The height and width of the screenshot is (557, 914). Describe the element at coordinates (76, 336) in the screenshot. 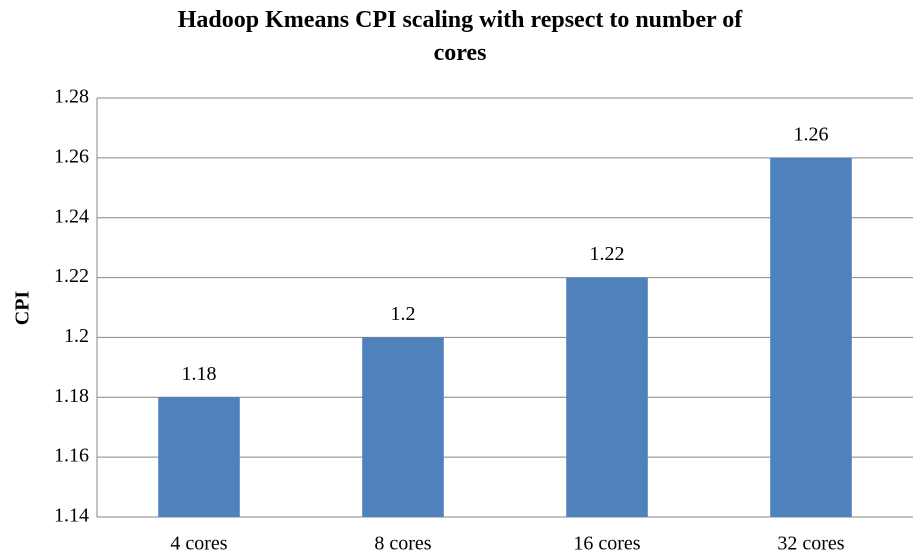

I see `y-tick-label: 1.2` at that location.